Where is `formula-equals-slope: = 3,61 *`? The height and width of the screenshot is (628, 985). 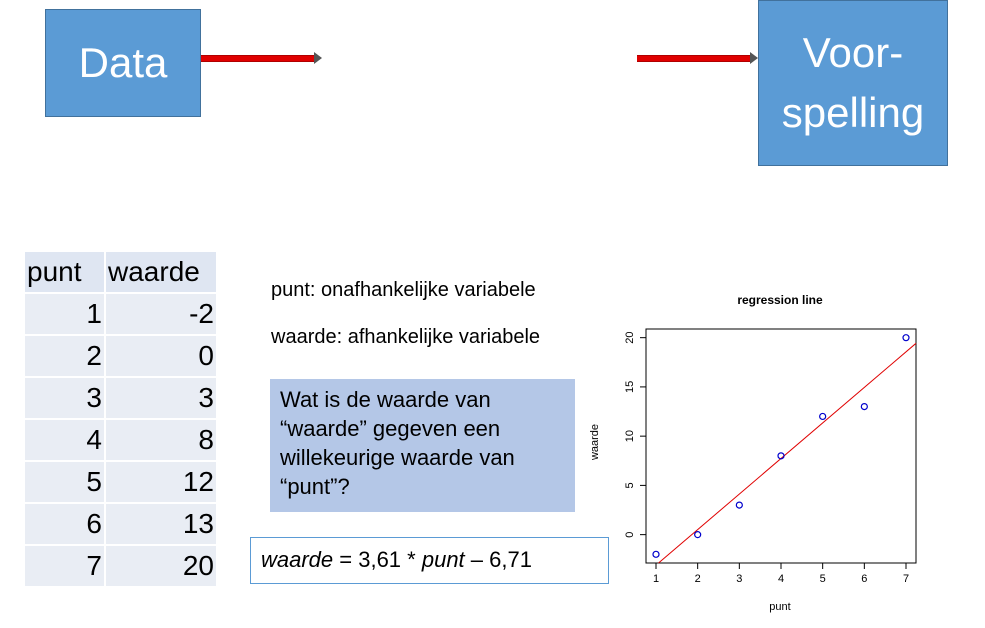 formula-equals-slope: = 3,61 * is located at coordinates (377, 559).